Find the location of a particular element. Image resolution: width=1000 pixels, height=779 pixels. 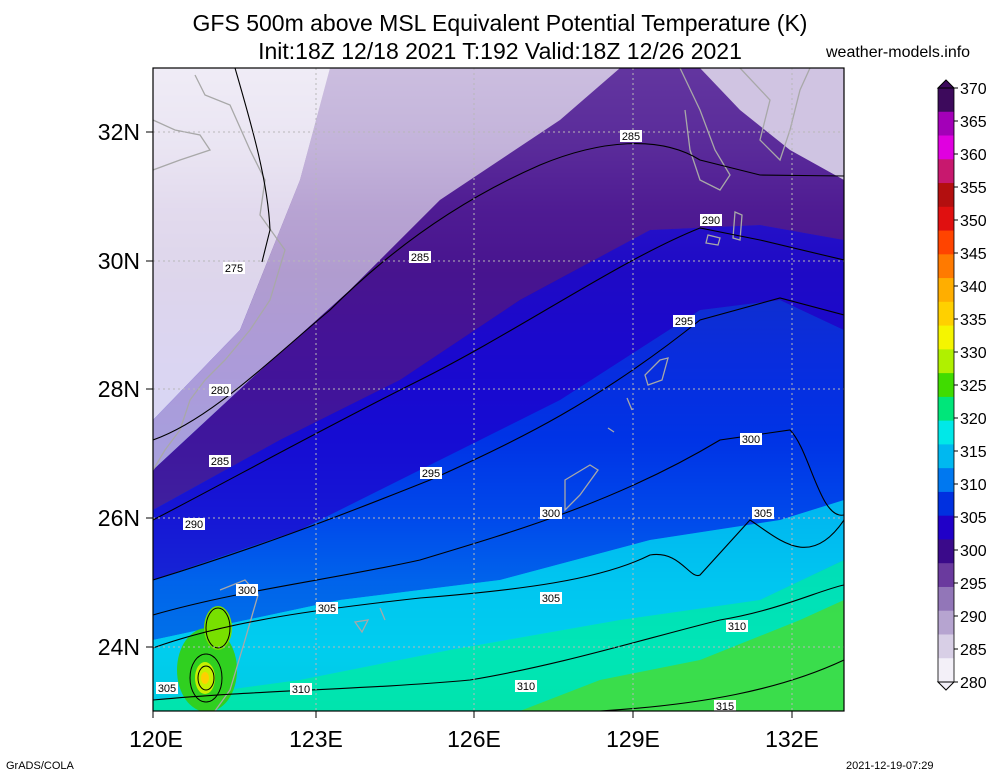

lon-label: 123E is located at coordinates (316, 739).